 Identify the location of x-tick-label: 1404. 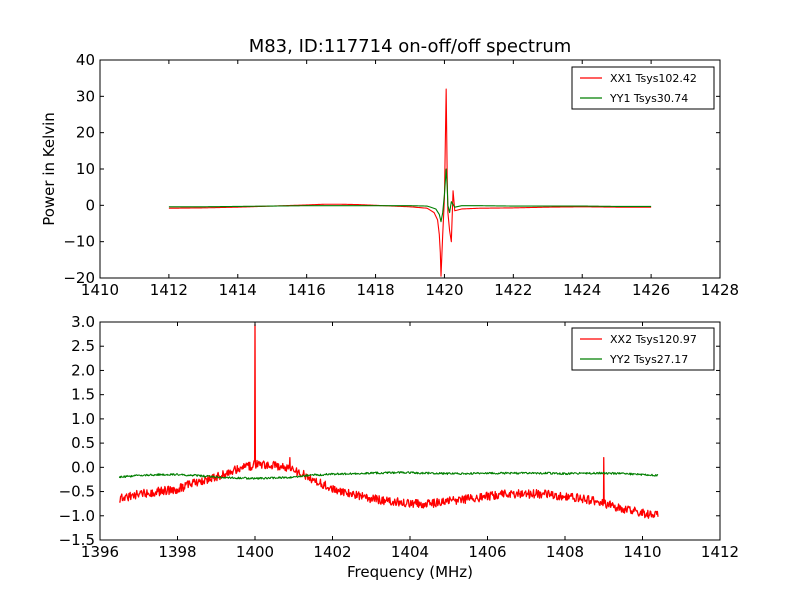
(410, 552).